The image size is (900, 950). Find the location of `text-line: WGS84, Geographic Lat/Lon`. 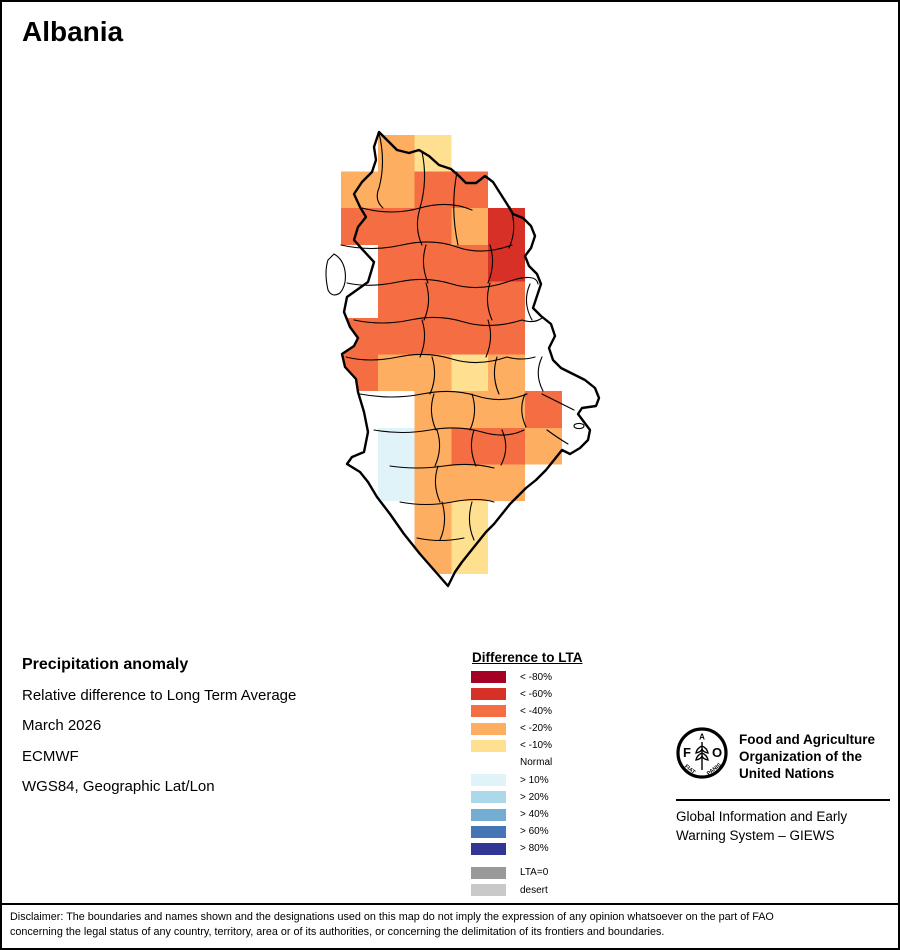

text-line: WGS84, Geographic Lat/Lon is located at coordinates (118, 786).